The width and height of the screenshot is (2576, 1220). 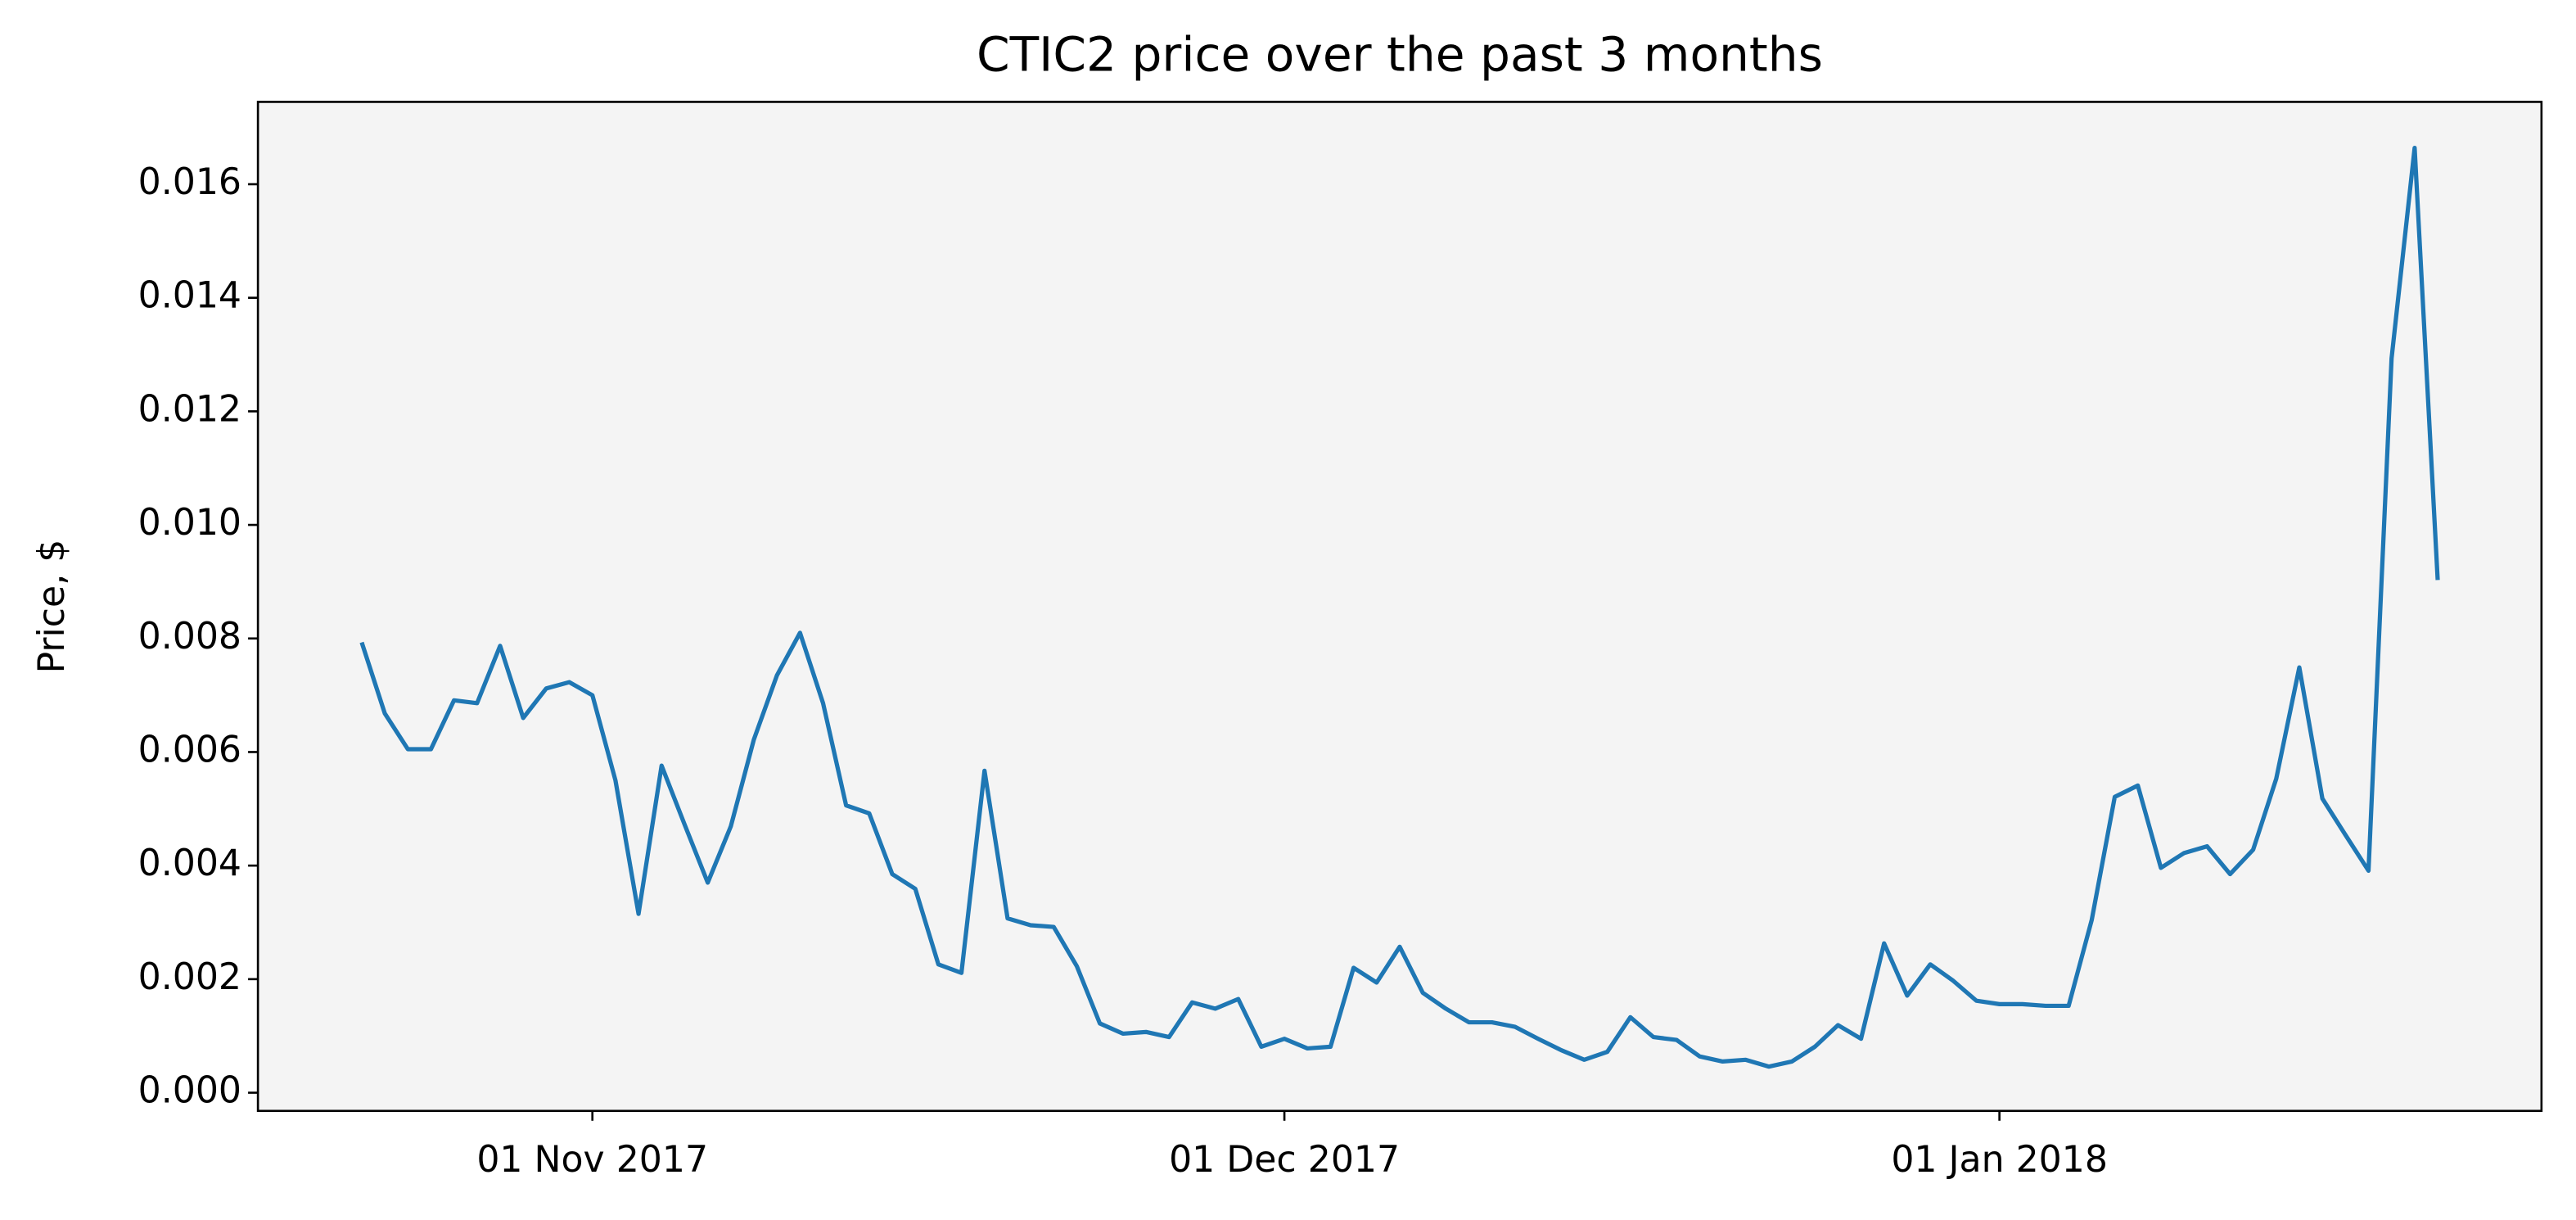 What do you see at coordinates (189, 749) in the screenshot?
I see `y-tick-label: 0.006` at bounding box center [189, 749].